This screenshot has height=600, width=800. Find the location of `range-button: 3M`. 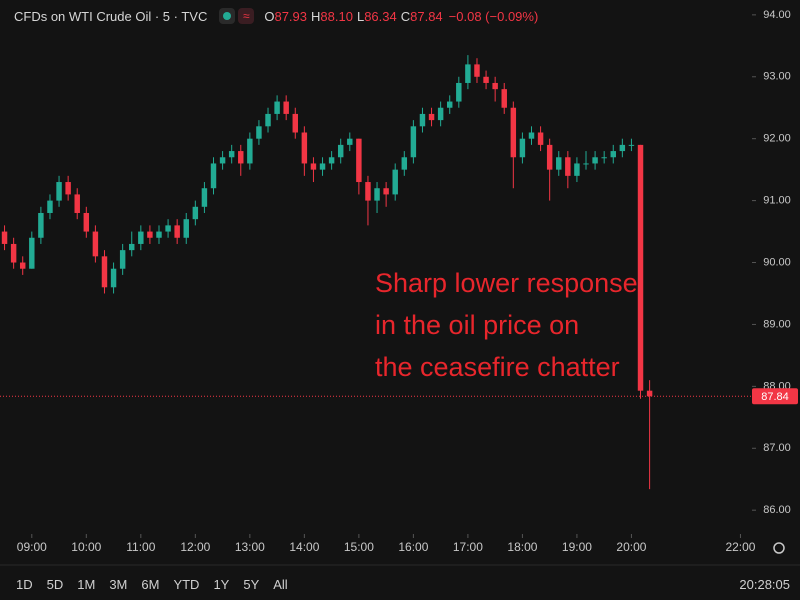

range-button: 3M is located at coordinates (118, 584).